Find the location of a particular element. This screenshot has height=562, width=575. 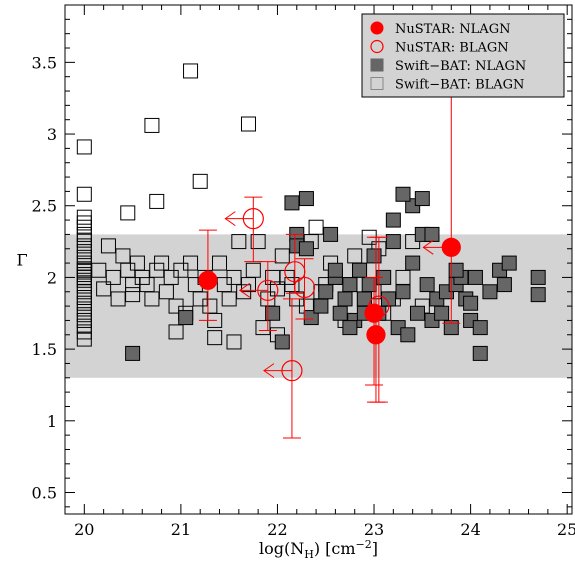

y-tick-label: 3.5 is located at coordinates (44, 62).